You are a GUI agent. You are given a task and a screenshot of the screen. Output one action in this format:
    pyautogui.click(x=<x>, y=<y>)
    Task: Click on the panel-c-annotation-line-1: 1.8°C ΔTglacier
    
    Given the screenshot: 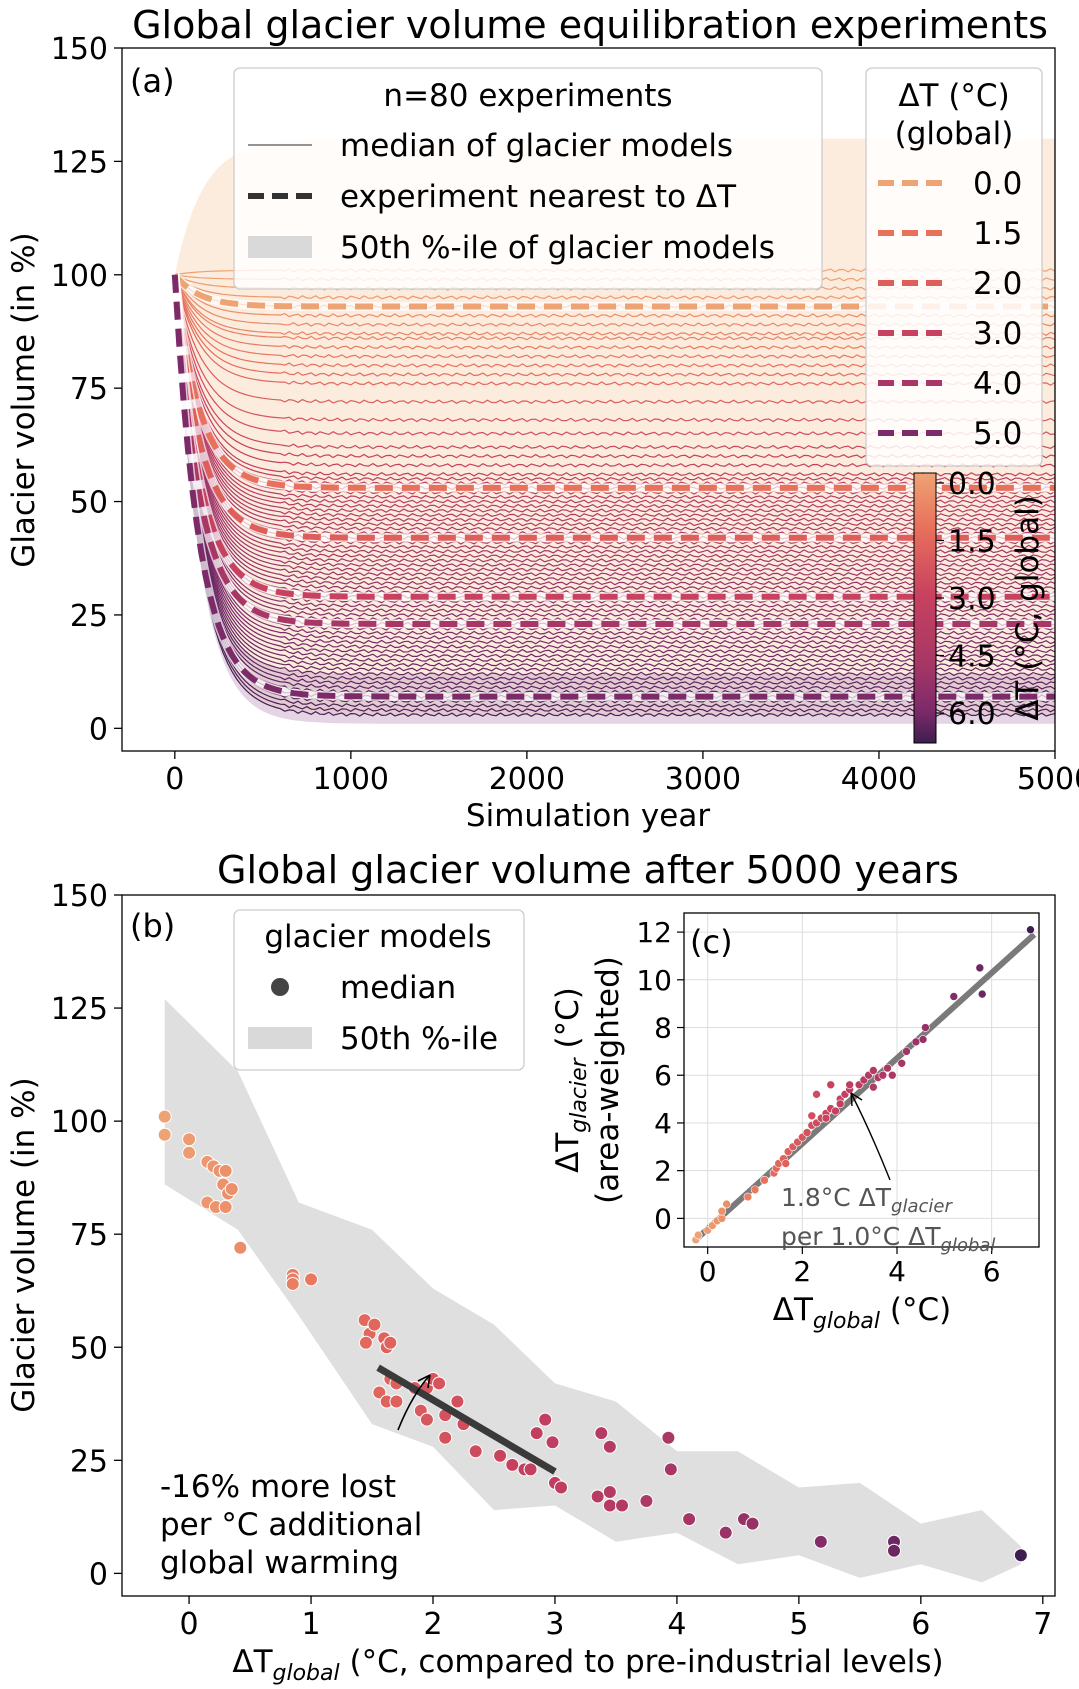 What is the action you would take?
    pyautogui.click(x=867, y=1200)
    